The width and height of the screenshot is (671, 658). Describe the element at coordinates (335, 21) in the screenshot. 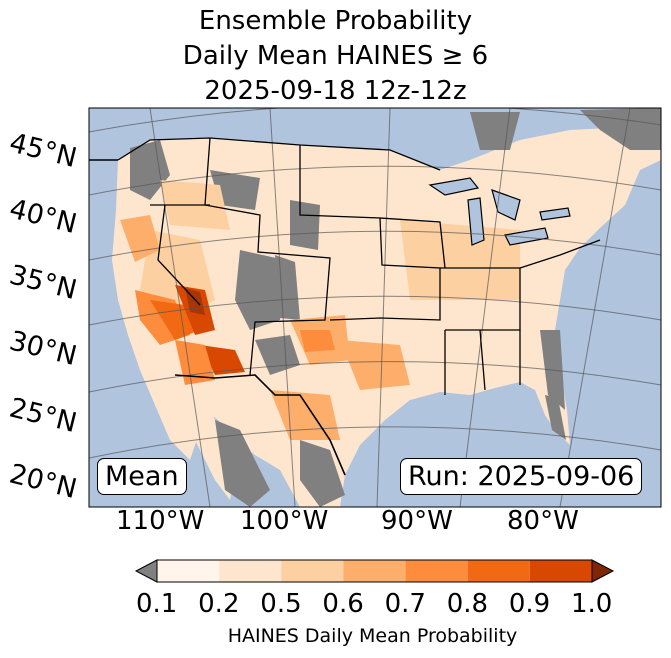

I see `title-line-1: Ensemble Probability` at that location.